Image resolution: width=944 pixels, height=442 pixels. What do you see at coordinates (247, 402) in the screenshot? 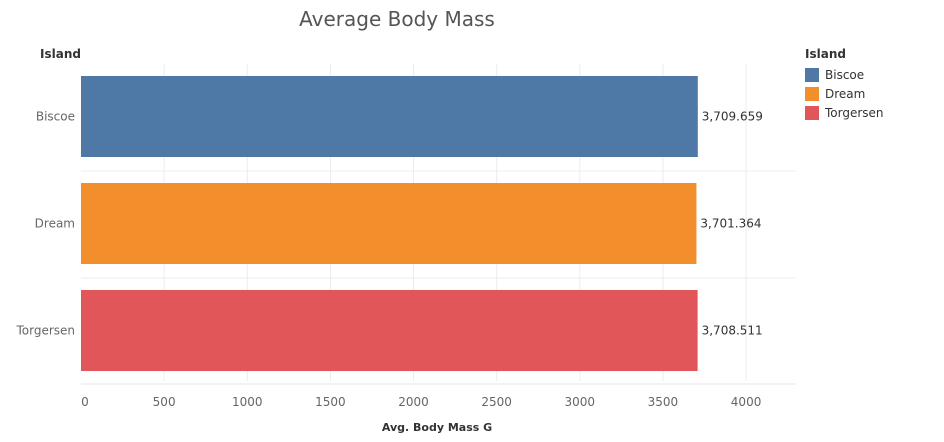
I see `x-tick-label: 1000` at bounding box center [247, 402].